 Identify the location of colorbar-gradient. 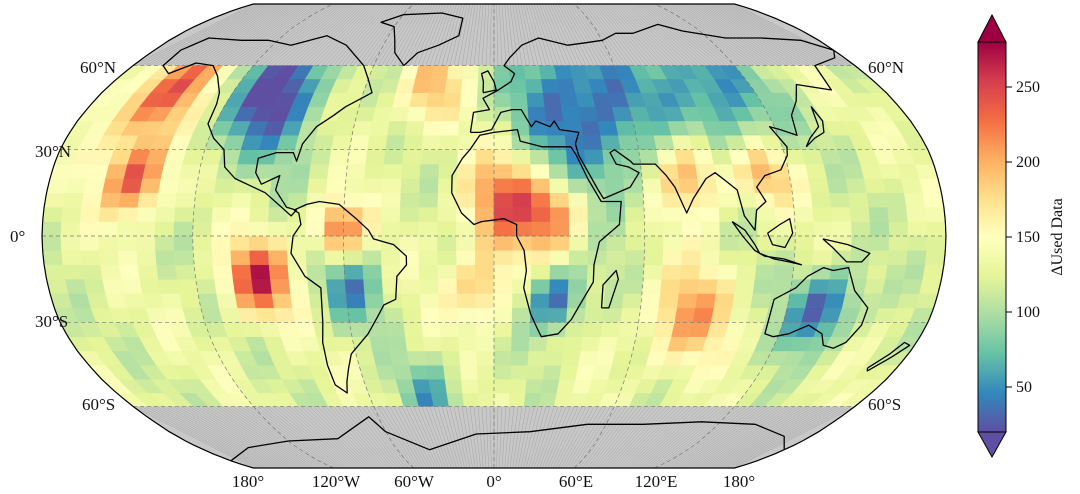
(992, 237).